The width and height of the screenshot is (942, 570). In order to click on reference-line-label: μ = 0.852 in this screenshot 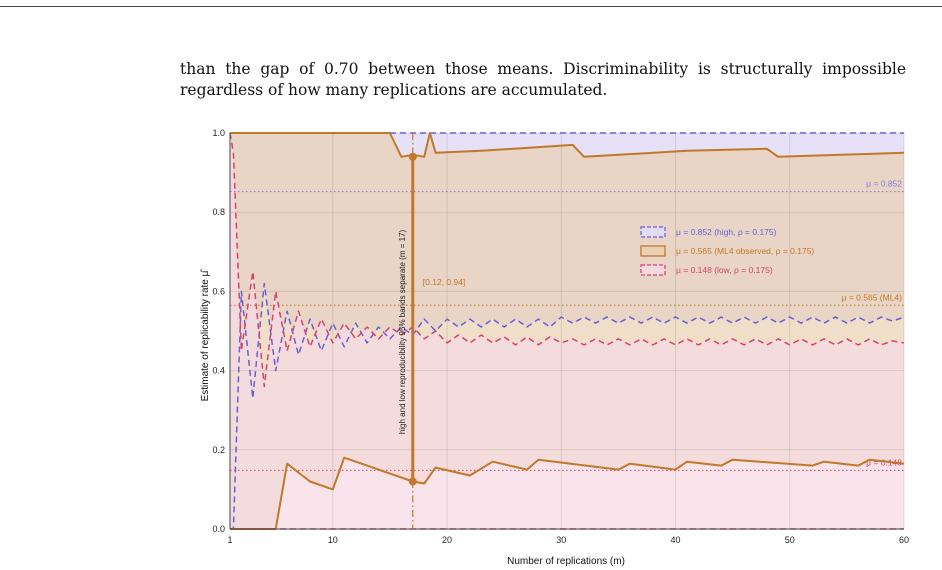, I will do `click(884, 184)`.